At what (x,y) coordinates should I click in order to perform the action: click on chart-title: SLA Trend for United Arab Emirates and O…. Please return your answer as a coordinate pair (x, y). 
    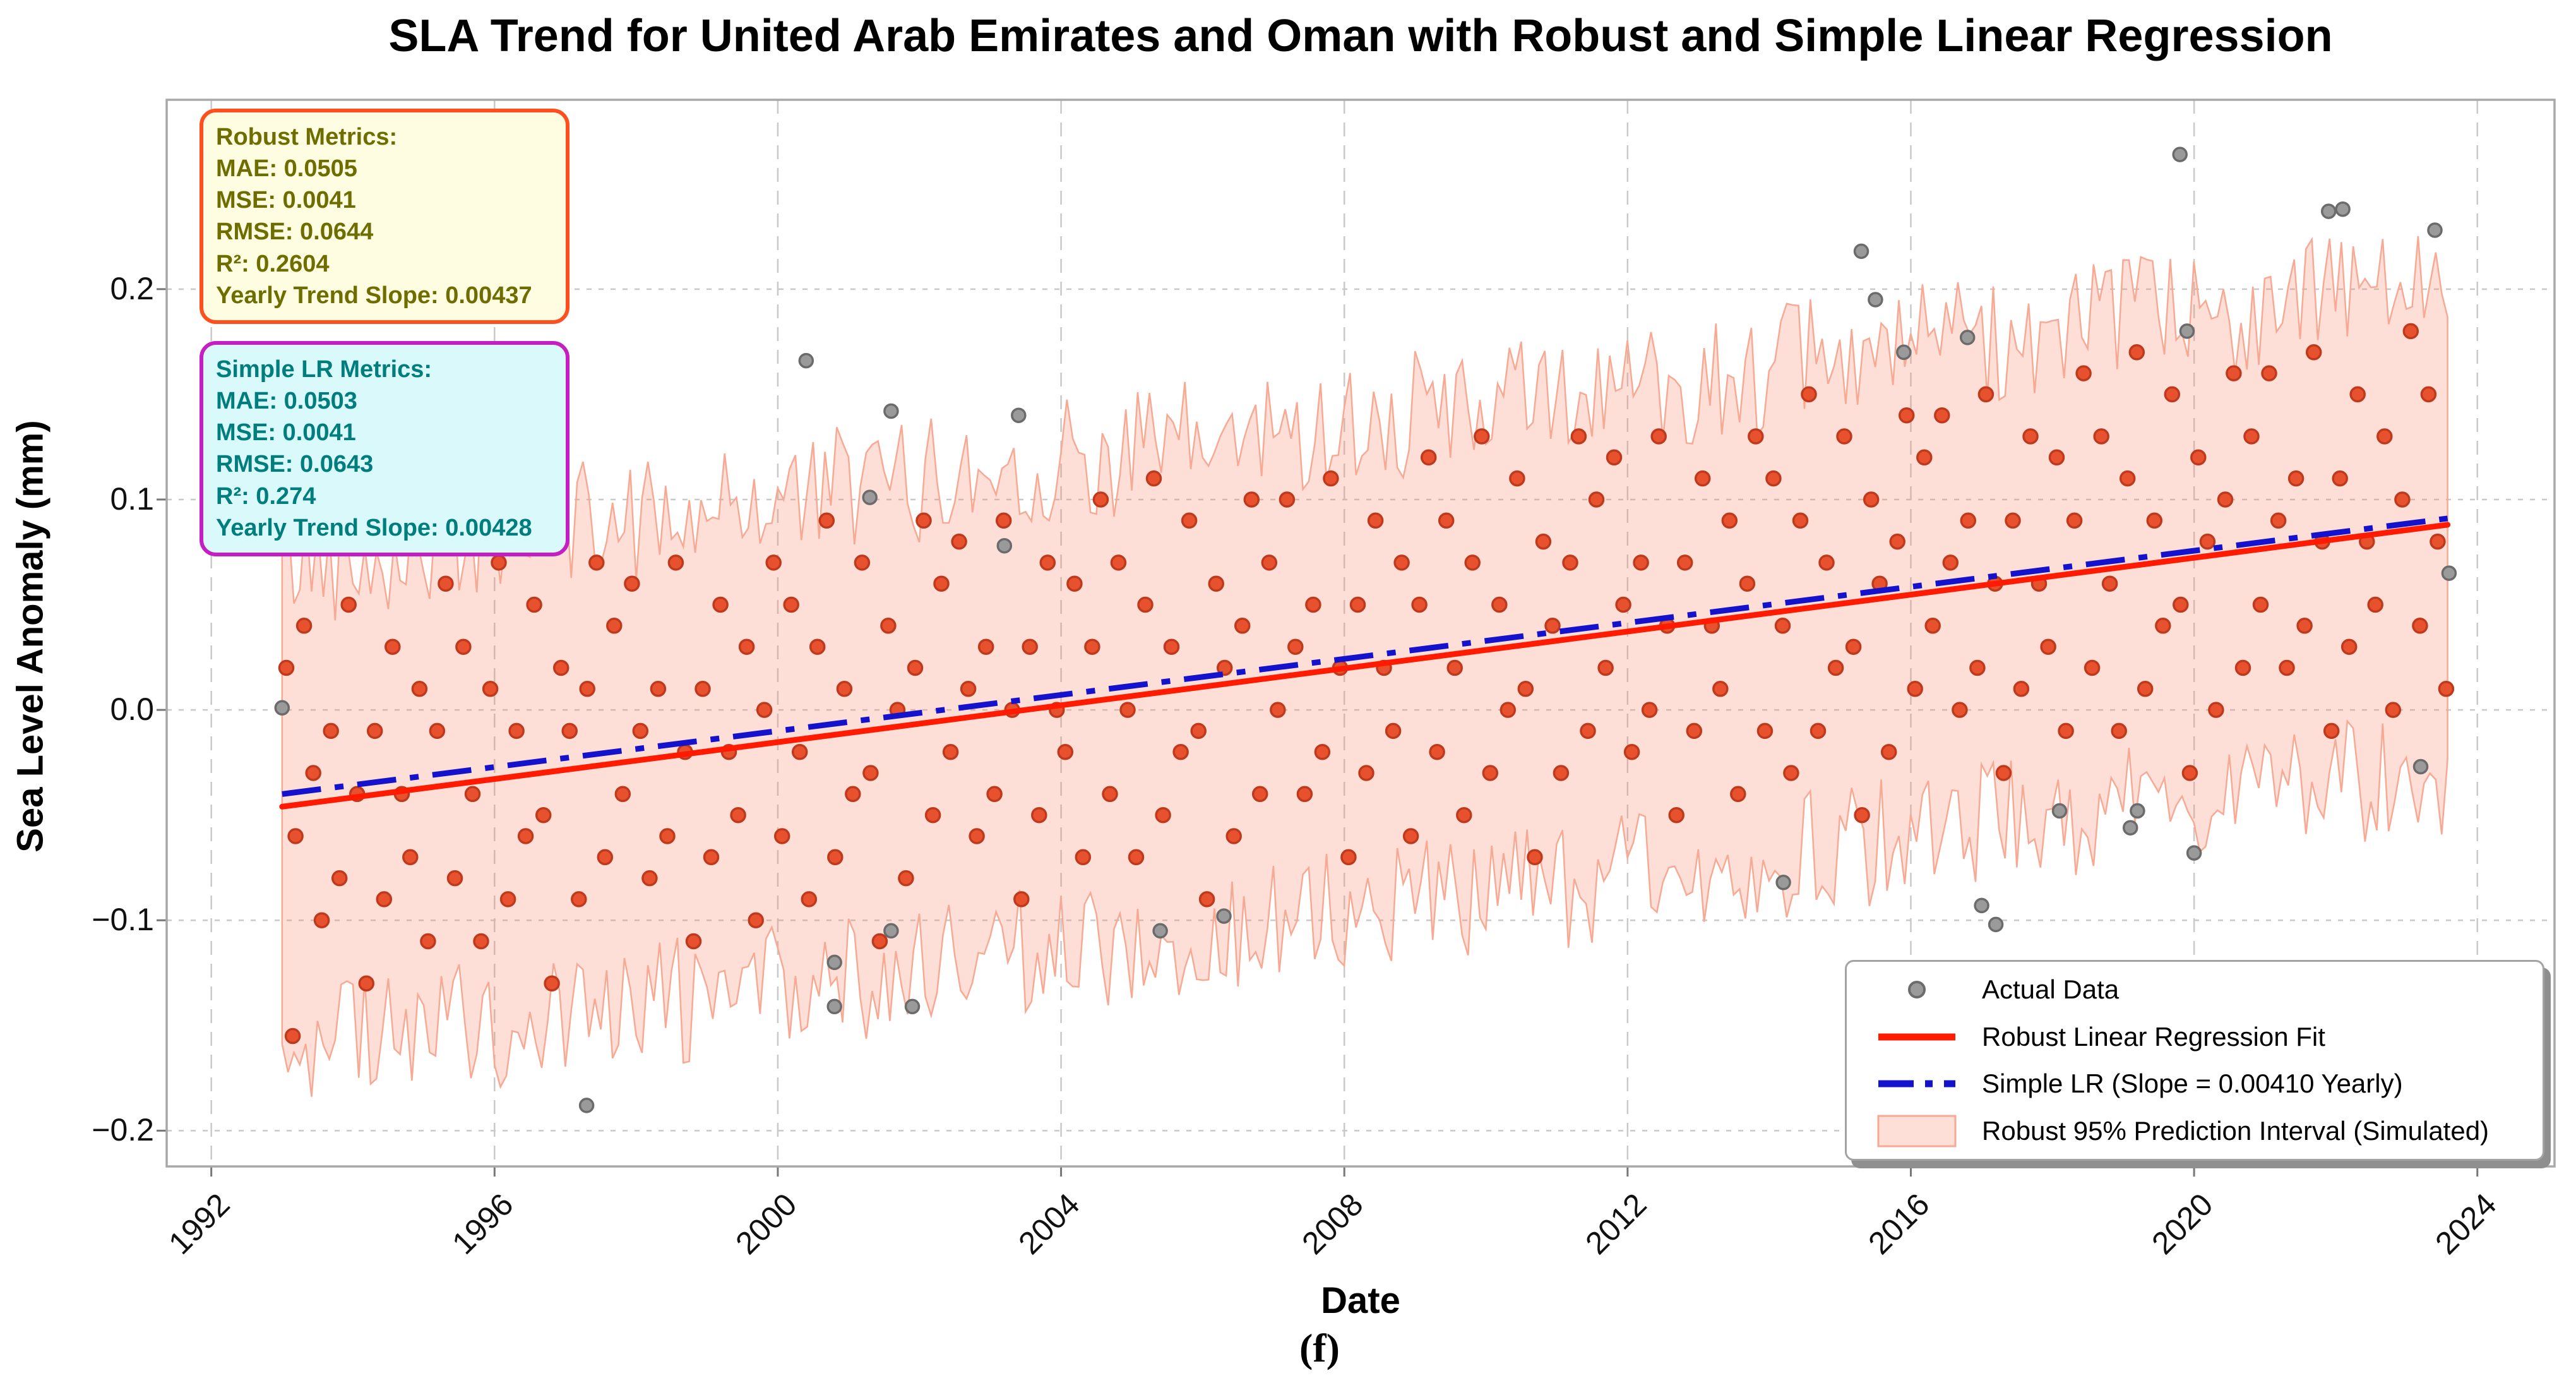
    Looking at the image, I should click on (1360, 36).